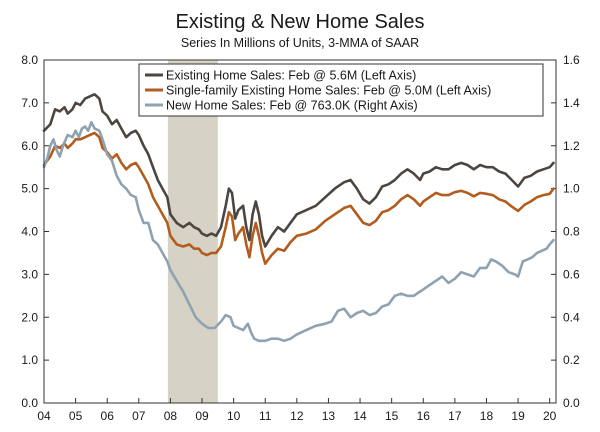 This screenshot has width=600, height=432. Describe the element at coordinates (44, 416) in the screenshot. I see `x-tick-label: 04` at that location.